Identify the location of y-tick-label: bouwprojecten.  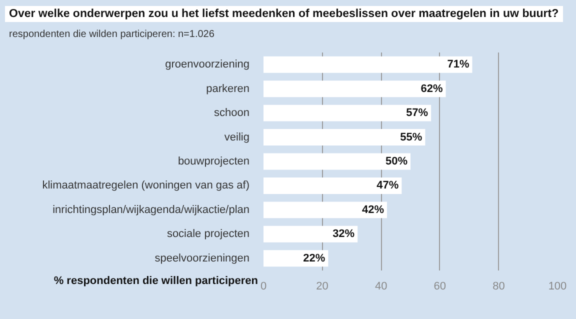
(214, 162).